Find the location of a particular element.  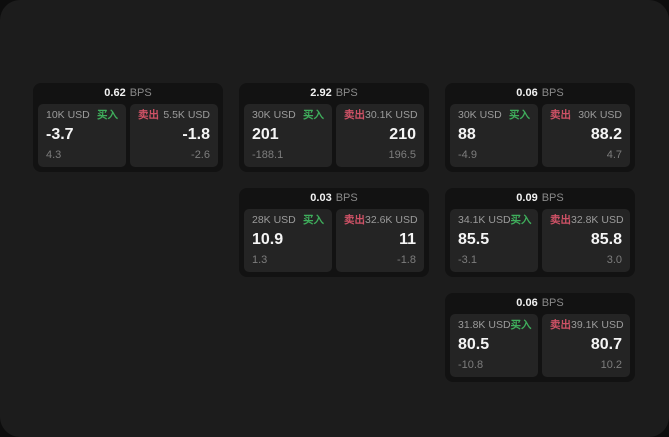

spread-header: 0.09 BPS is located at coordinates (540, 198).